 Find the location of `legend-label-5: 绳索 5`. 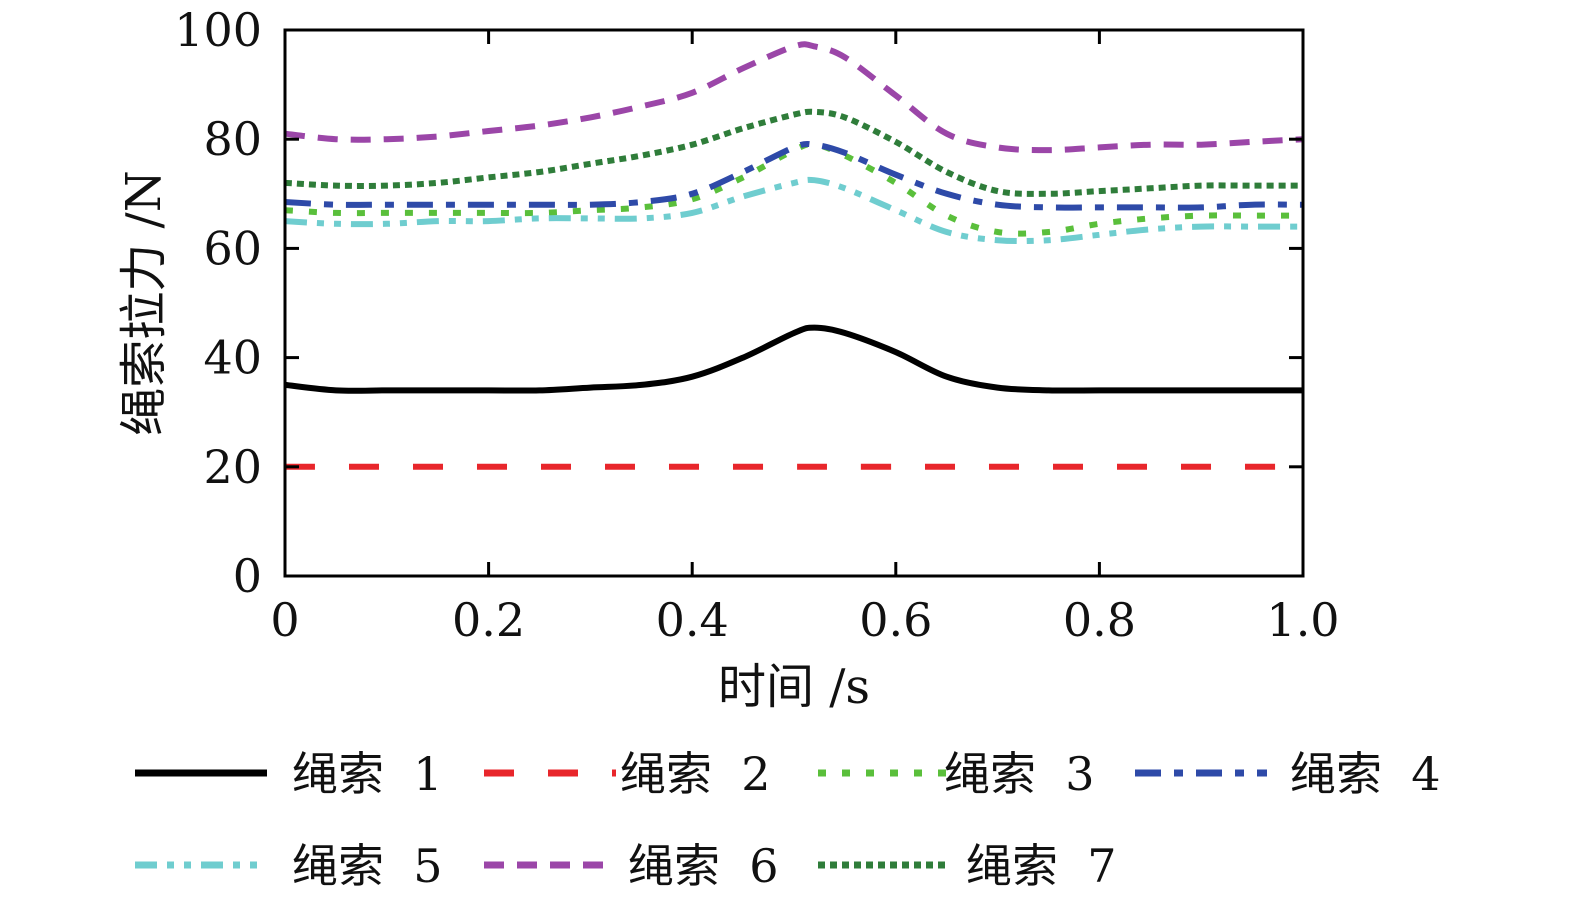

legend-label-5: 绳索 5 is located at coordinates (367, 866).